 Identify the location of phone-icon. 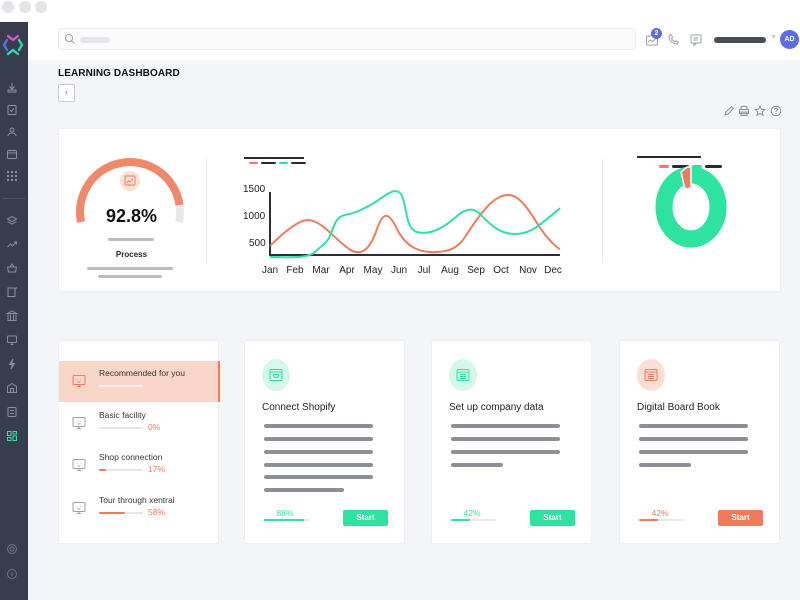
(673, 40).